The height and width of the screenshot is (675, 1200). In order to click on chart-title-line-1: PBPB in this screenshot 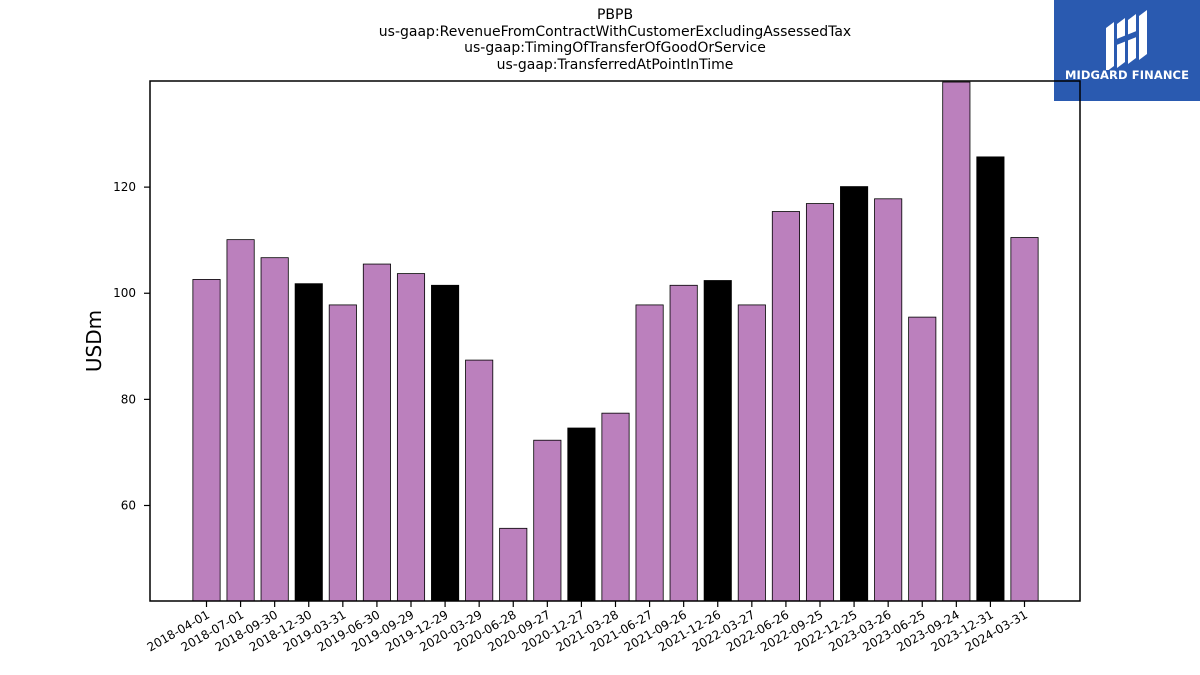, I will do `click(615, 15)`.